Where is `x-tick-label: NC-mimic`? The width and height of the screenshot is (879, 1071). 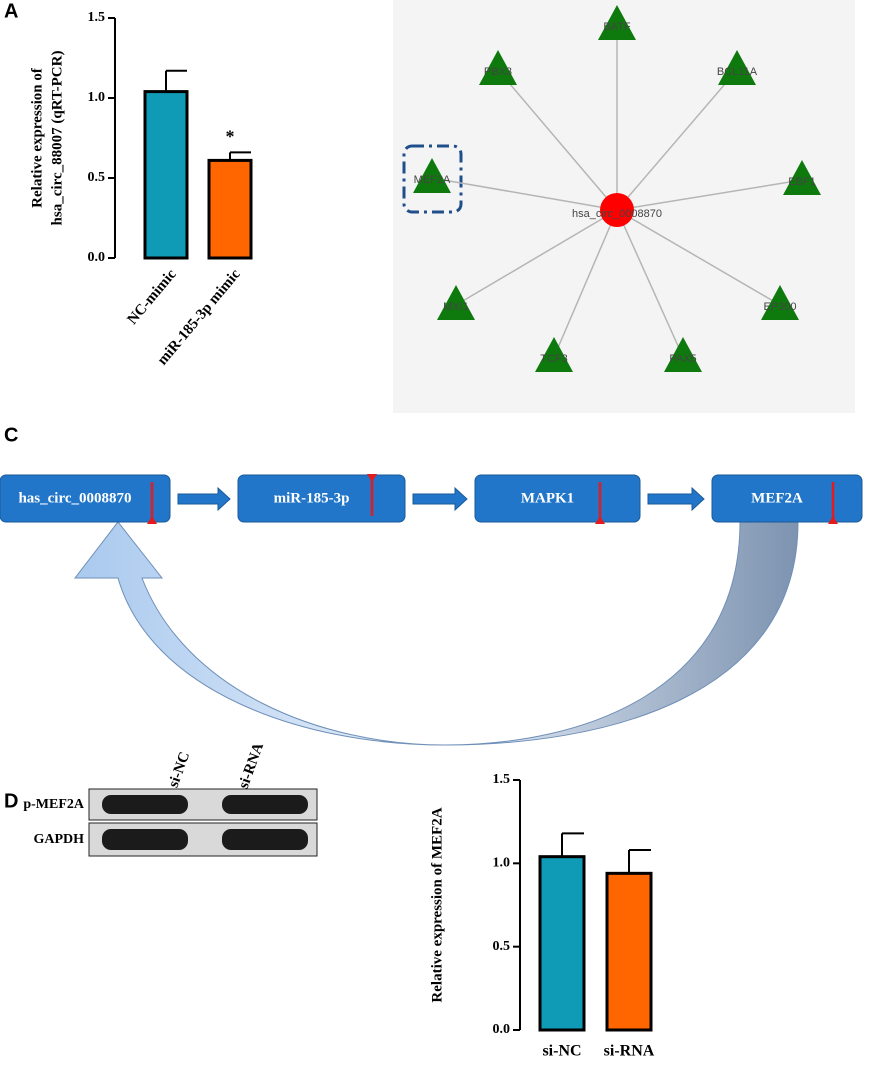 x-tick-label: NC-mimic is located at coordinates (152, 297).